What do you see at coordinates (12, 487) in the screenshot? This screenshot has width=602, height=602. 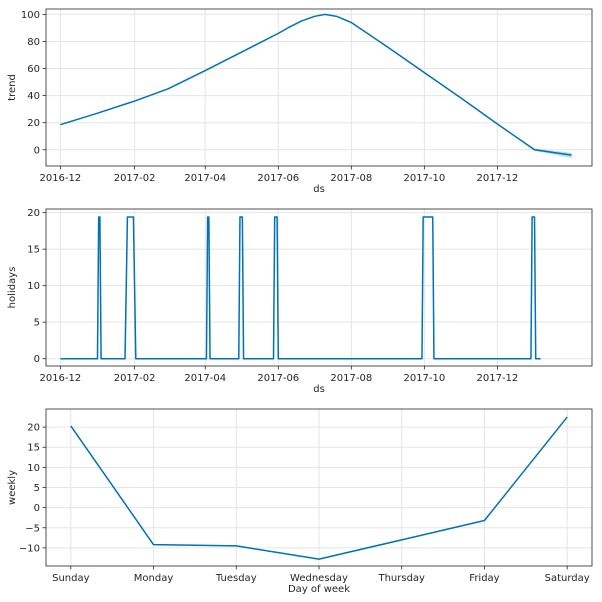 I see `y-axis-label: weekly` at bounding box center [12, 487].